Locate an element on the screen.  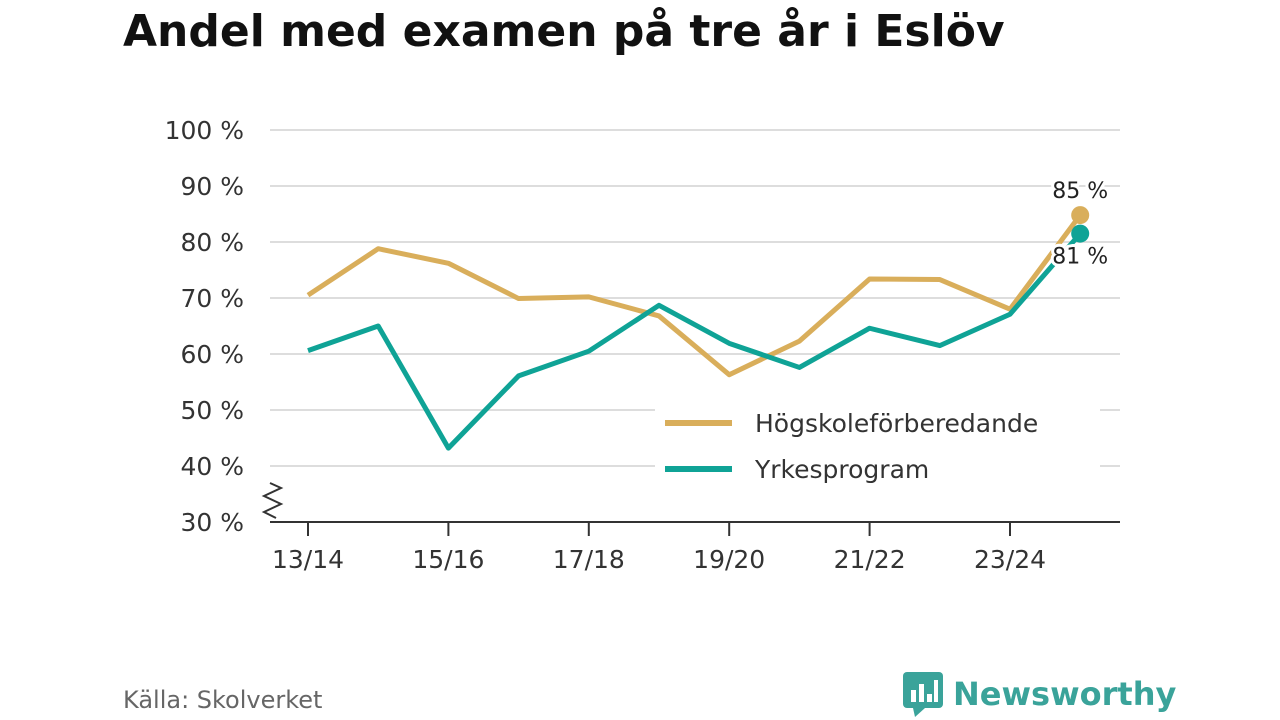
brand-logo: Newsworthy is located at coordinates (1039, 694).